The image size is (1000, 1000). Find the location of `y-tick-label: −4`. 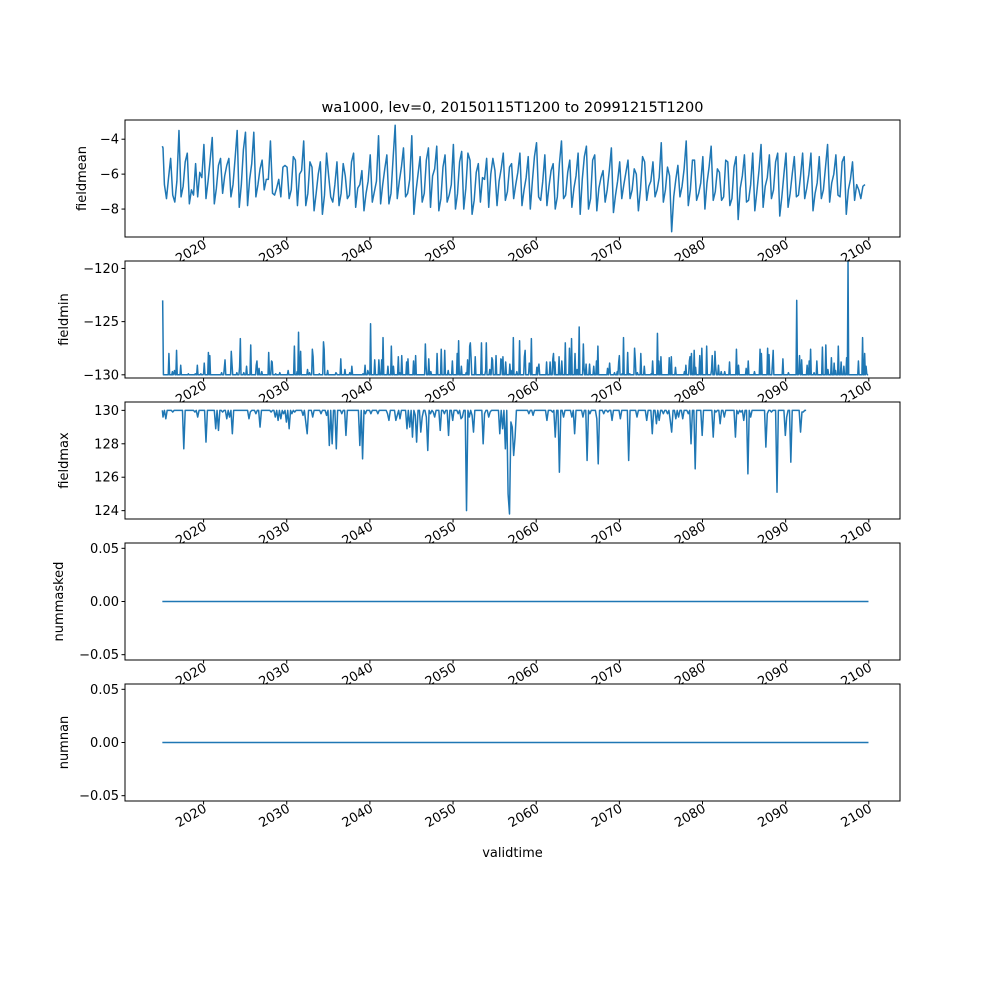

y-tick-label: −4 is located at coordinates (109, 140).